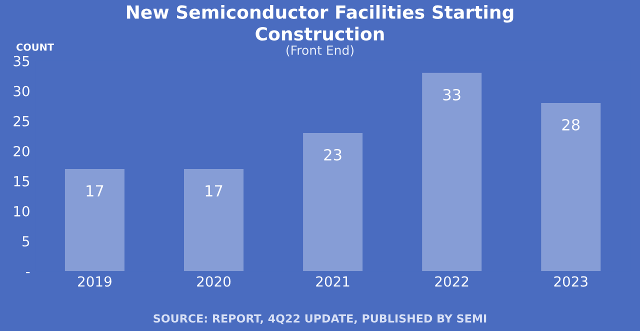  Describe the element at coordinates (571, 281) in the screenshot. I see `x-tick-label: 2023` at that location.